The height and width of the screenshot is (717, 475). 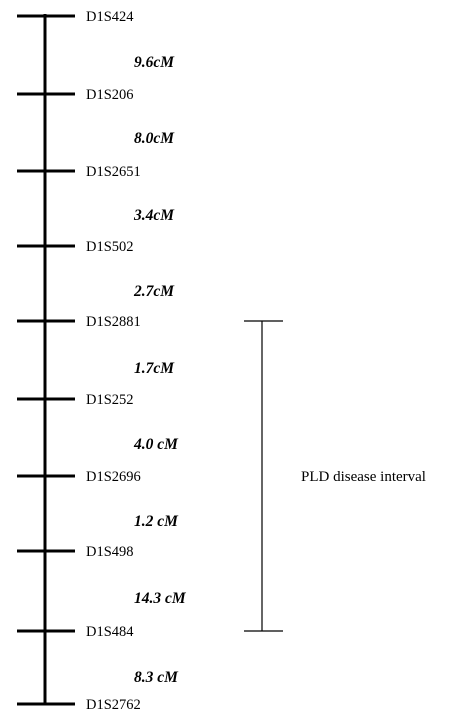 I want to click on marker-label: D1S502, so click(x=110, y=247).